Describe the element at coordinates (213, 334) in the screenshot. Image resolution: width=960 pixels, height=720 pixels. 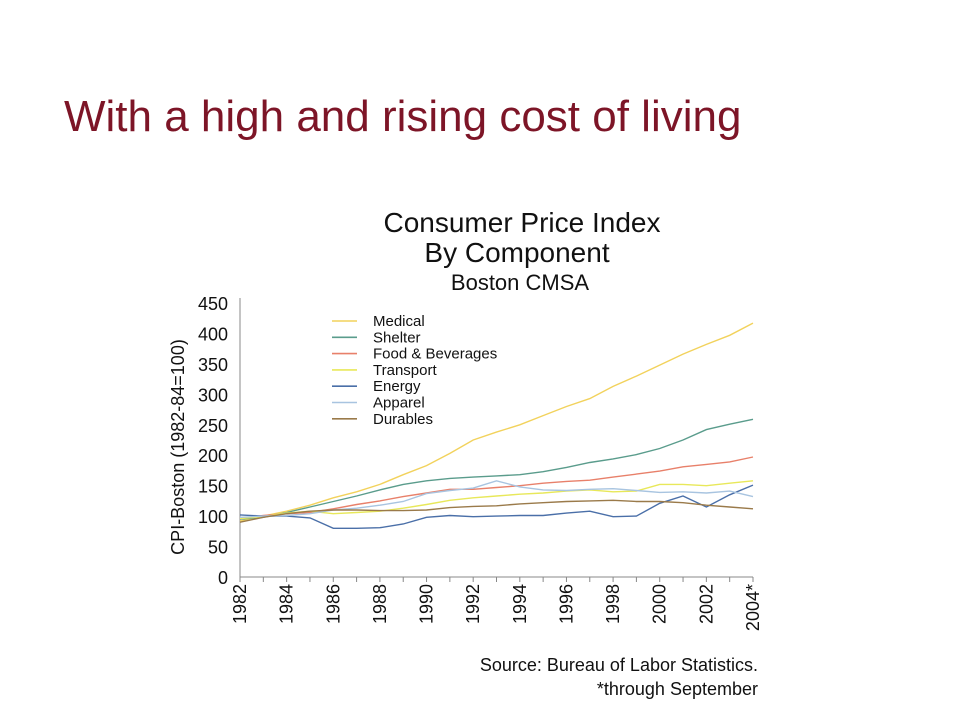
I see `y-tick-label: 400` at that location.